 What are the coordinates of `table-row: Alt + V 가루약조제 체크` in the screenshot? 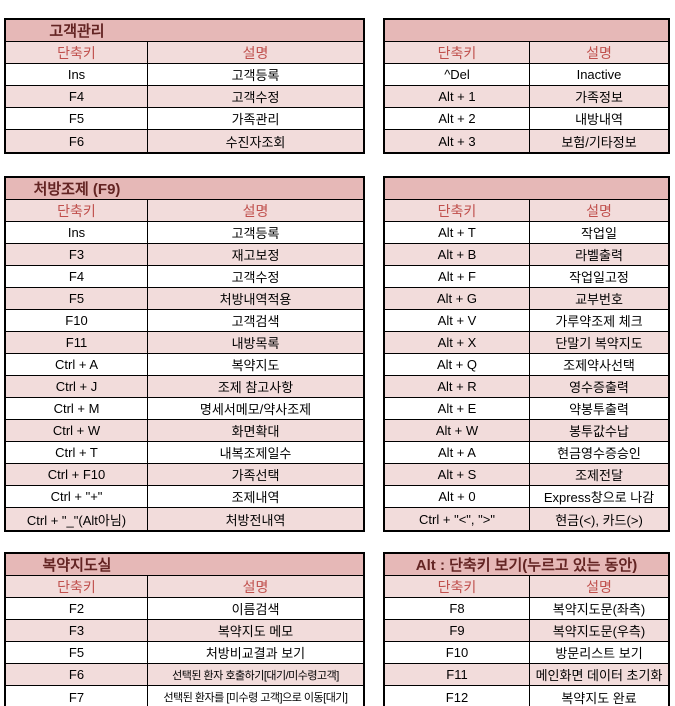 It's located at (526, 321).